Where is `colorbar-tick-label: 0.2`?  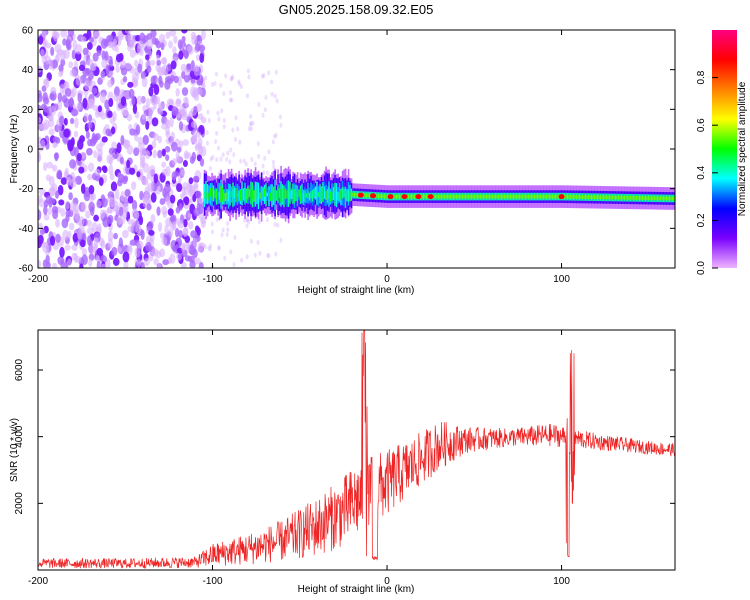 colorbar-tick-label: 0.2 is located at coordinates (701, 220).